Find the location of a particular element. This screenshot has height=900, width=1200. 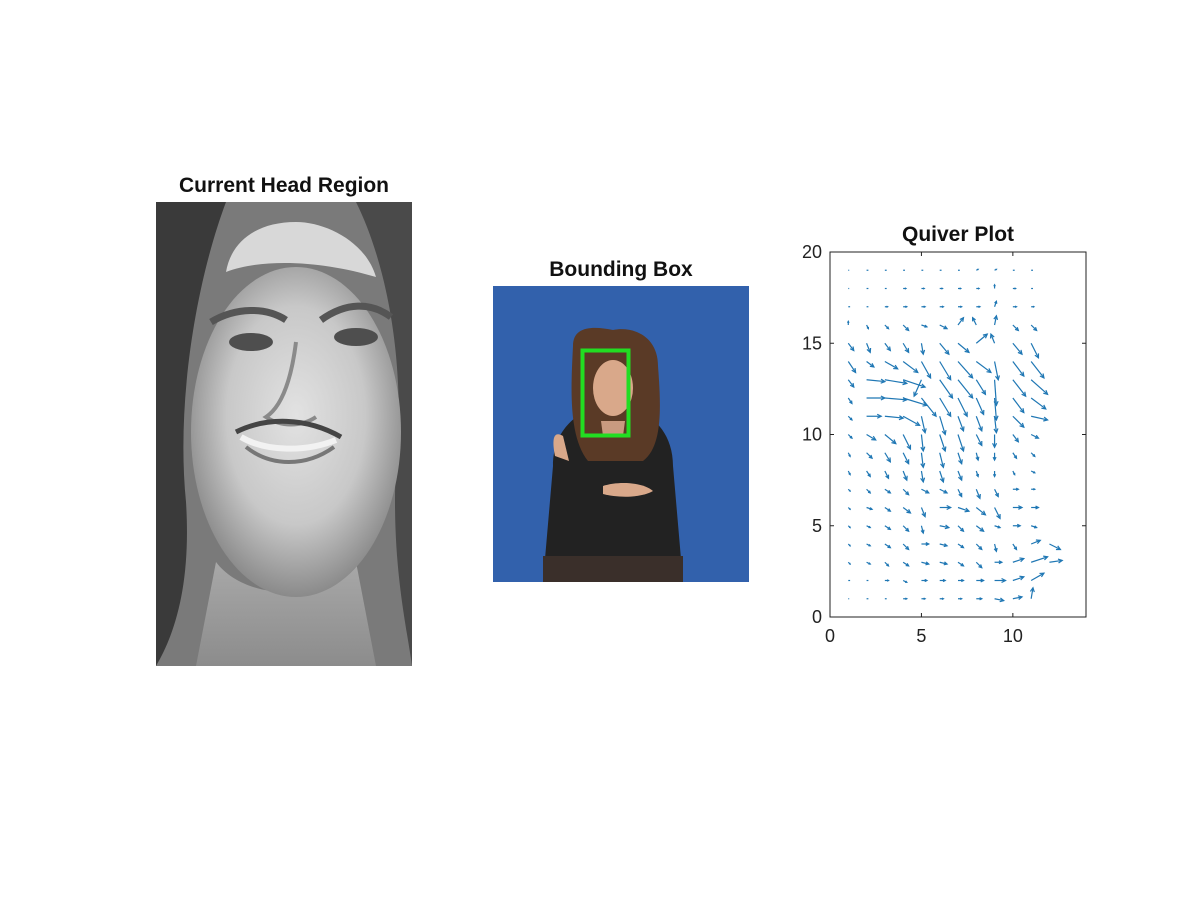

x-tick-label: 5 is located at coordinates (921, 636).